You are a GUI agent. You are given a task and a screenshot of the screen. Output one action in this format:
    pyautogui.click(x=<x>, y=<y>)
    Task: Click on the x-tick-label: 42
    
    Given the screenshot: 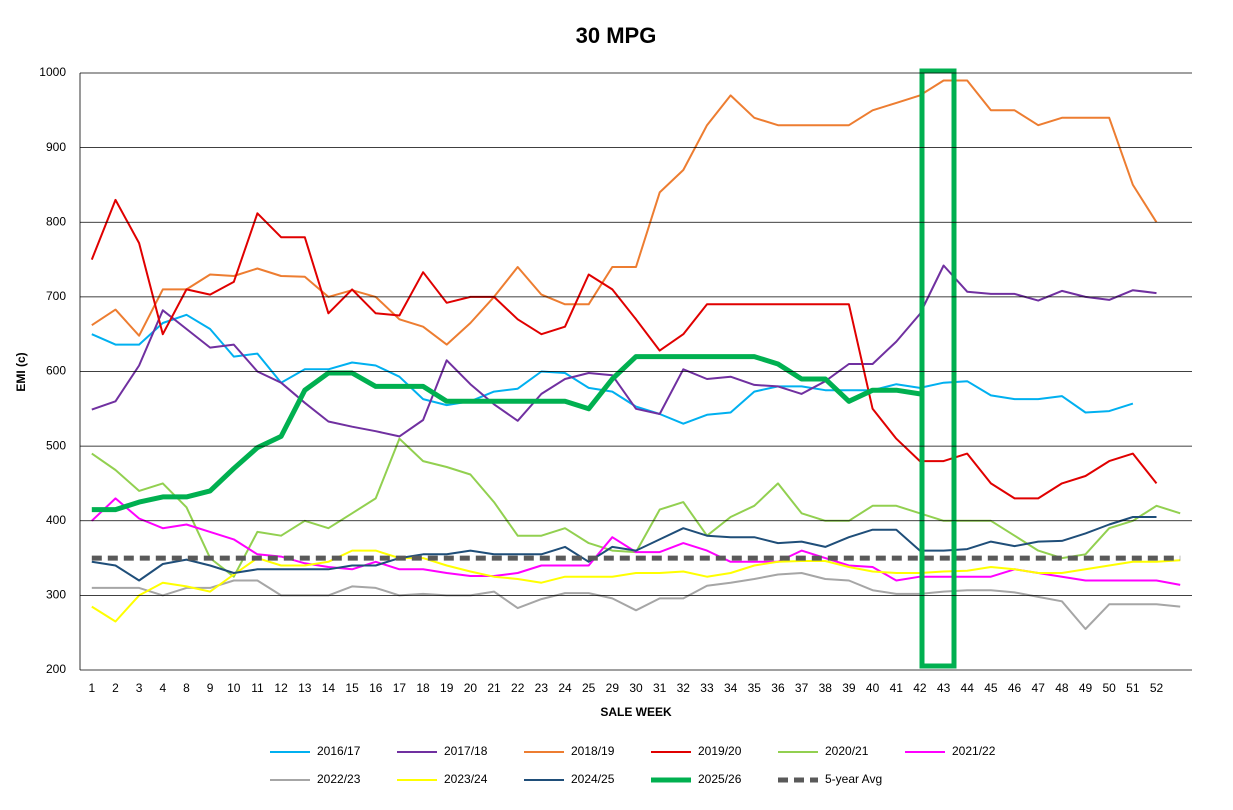 What is the action you would take?
    pyautogui.click(x=920, y=688)
    